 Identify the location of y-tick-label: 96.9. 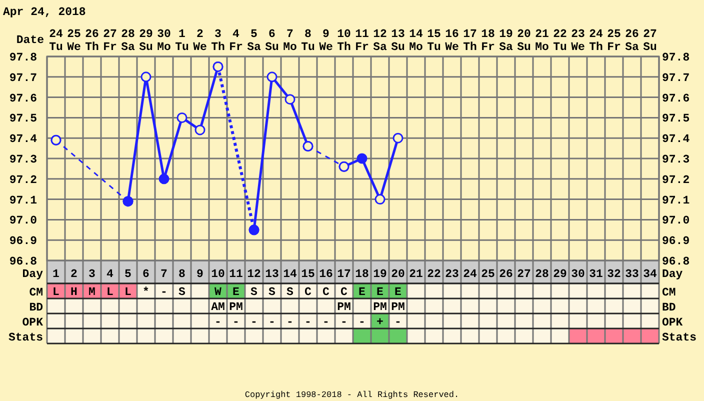
(23, 241).